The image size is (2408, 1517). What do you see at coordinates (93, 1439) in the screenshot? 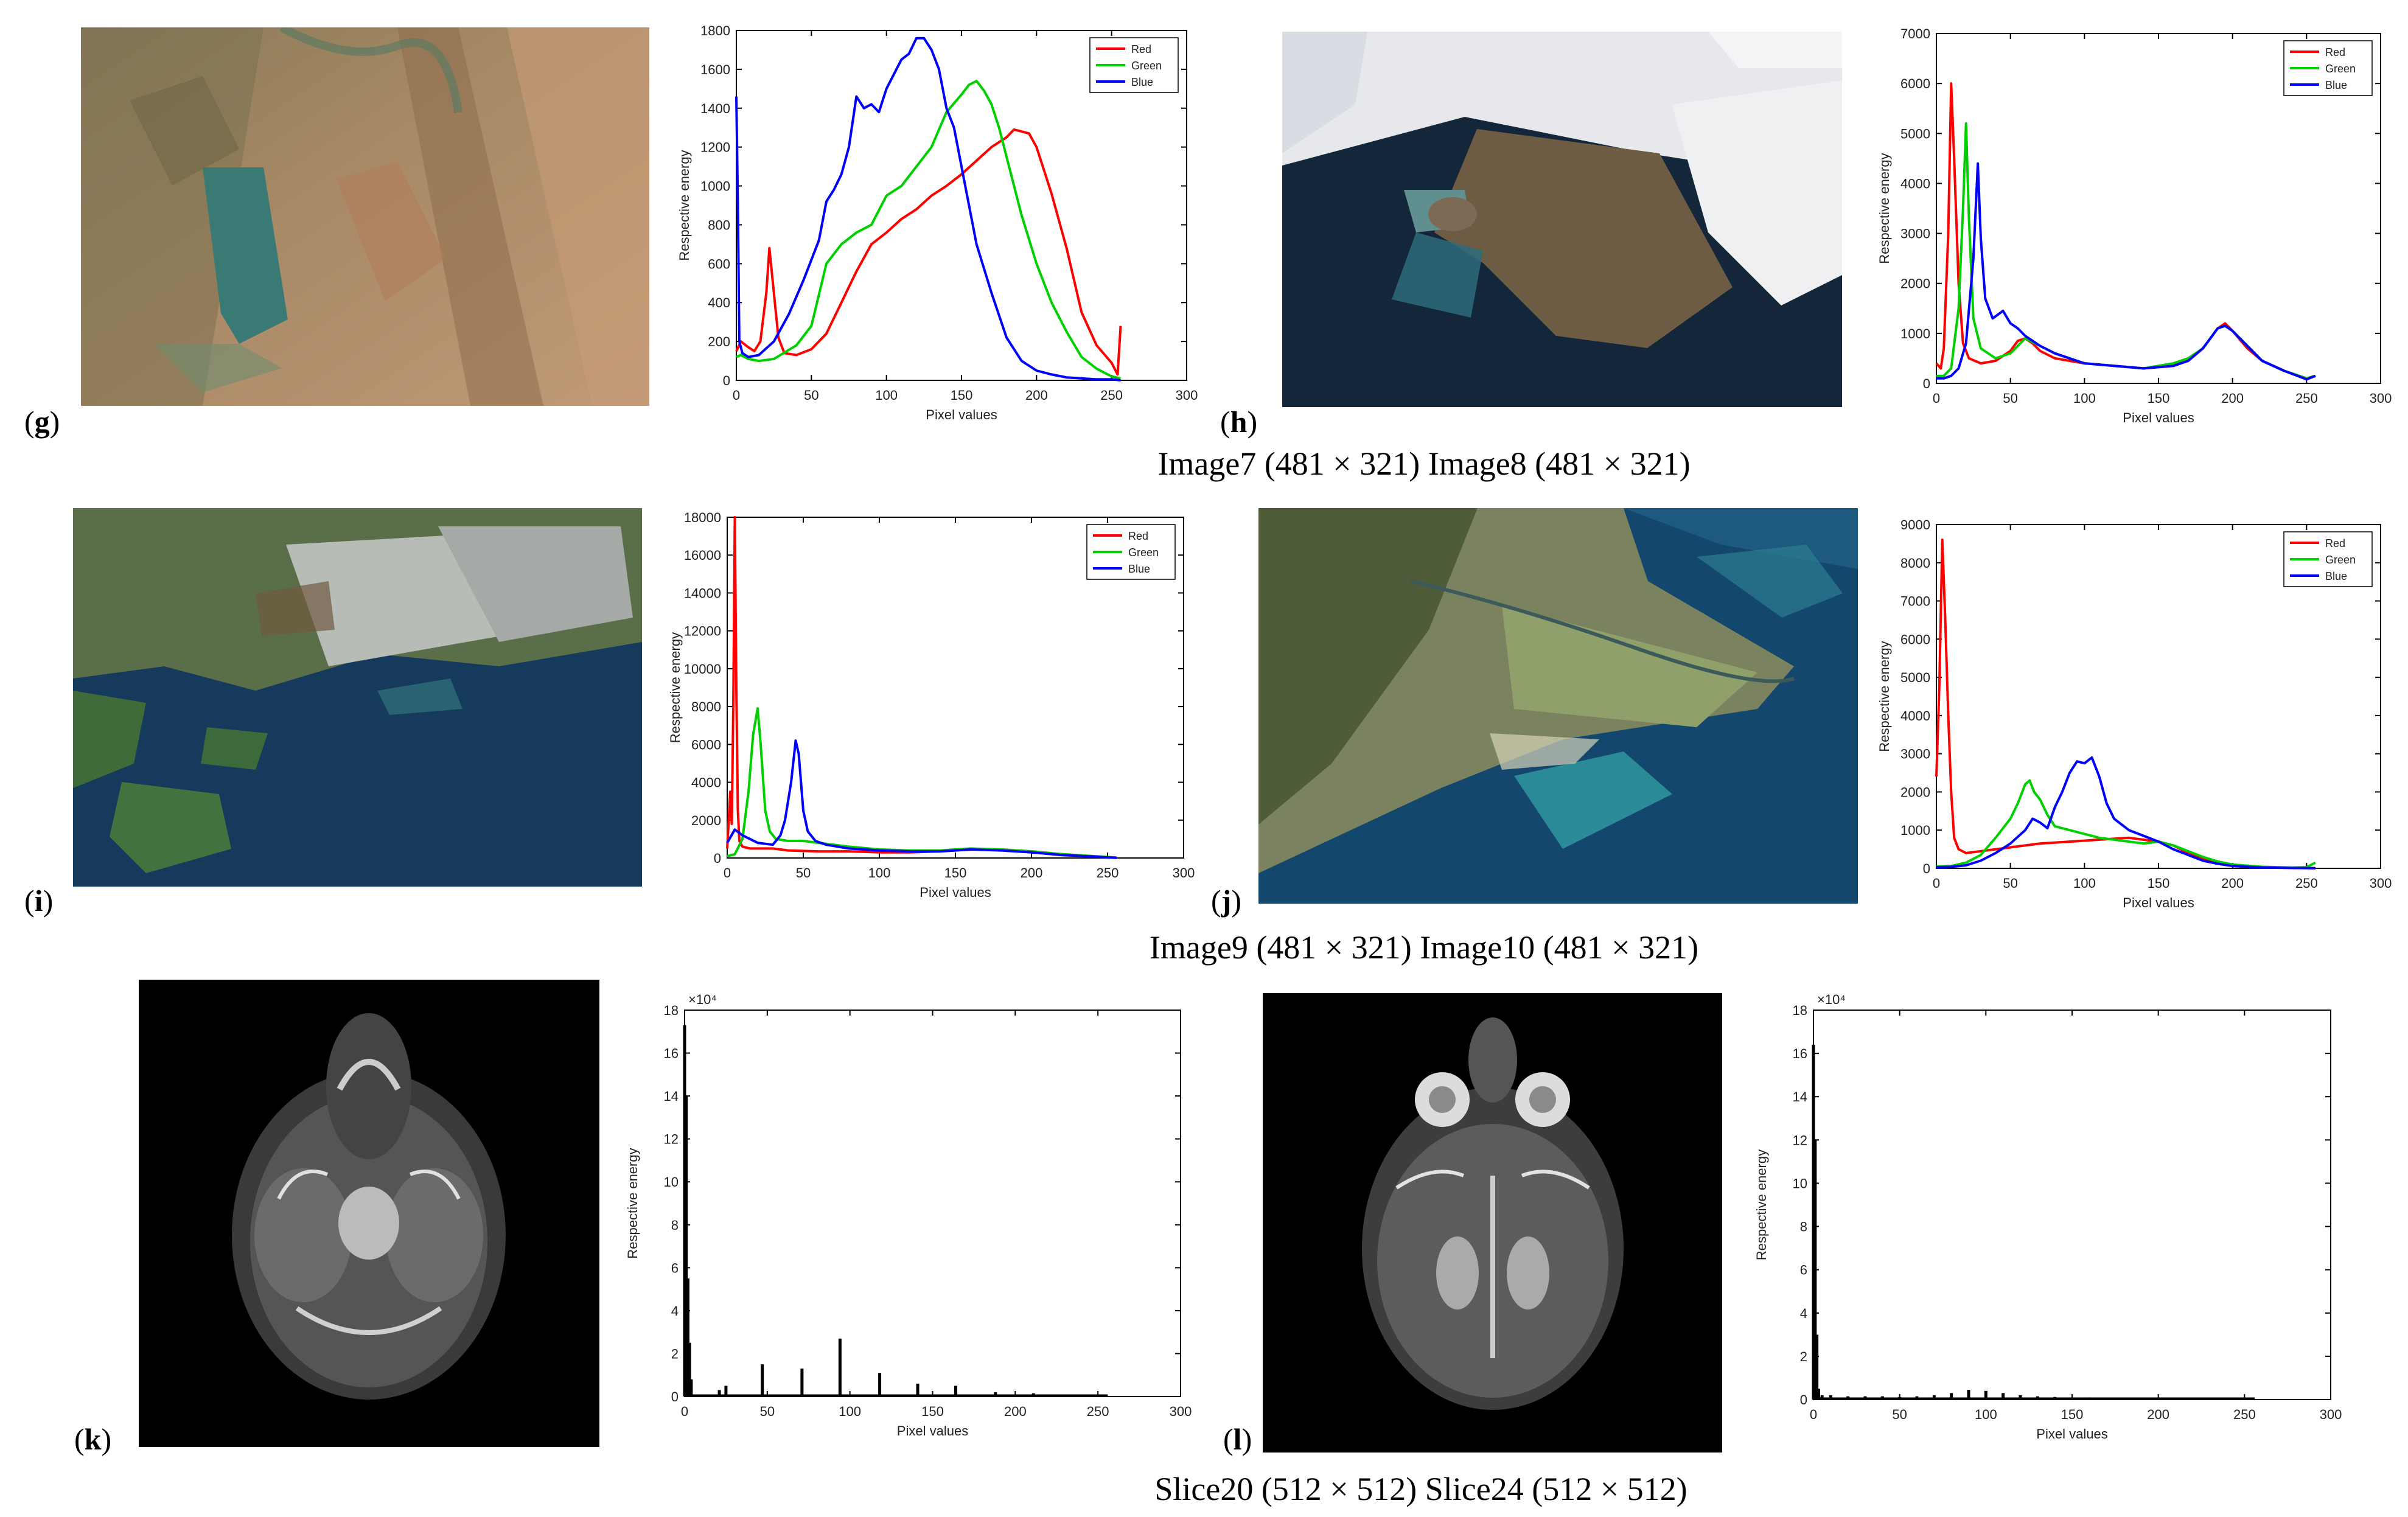
I see `panel-k-label: (k)` at bounding box center [93, 1439].